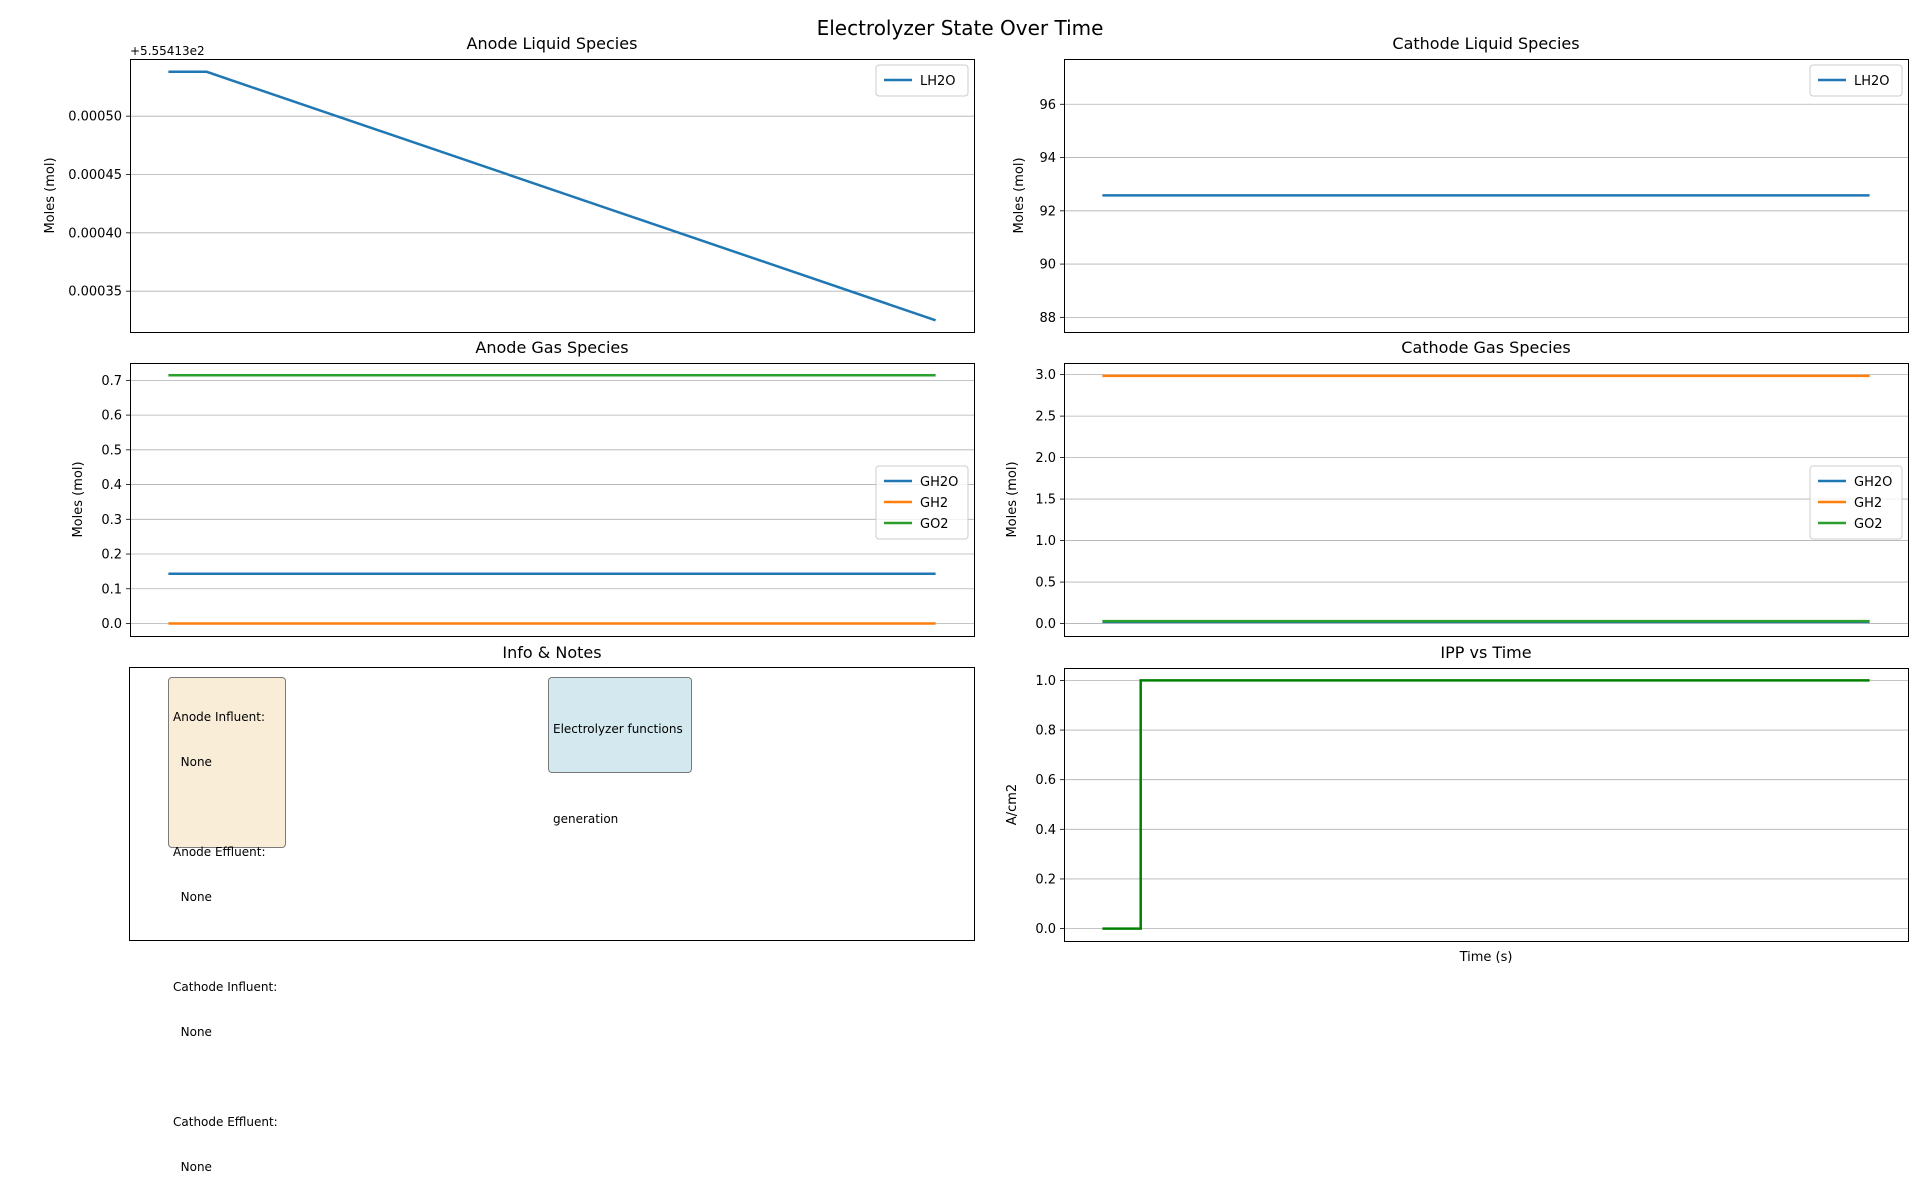 This screenshot has width=1920, height=1190. What do you see at coordinates (1485, 347) in the screenshot?
I see `chart-title: Cathode Gas Species` at bounding box center [1485, 347].